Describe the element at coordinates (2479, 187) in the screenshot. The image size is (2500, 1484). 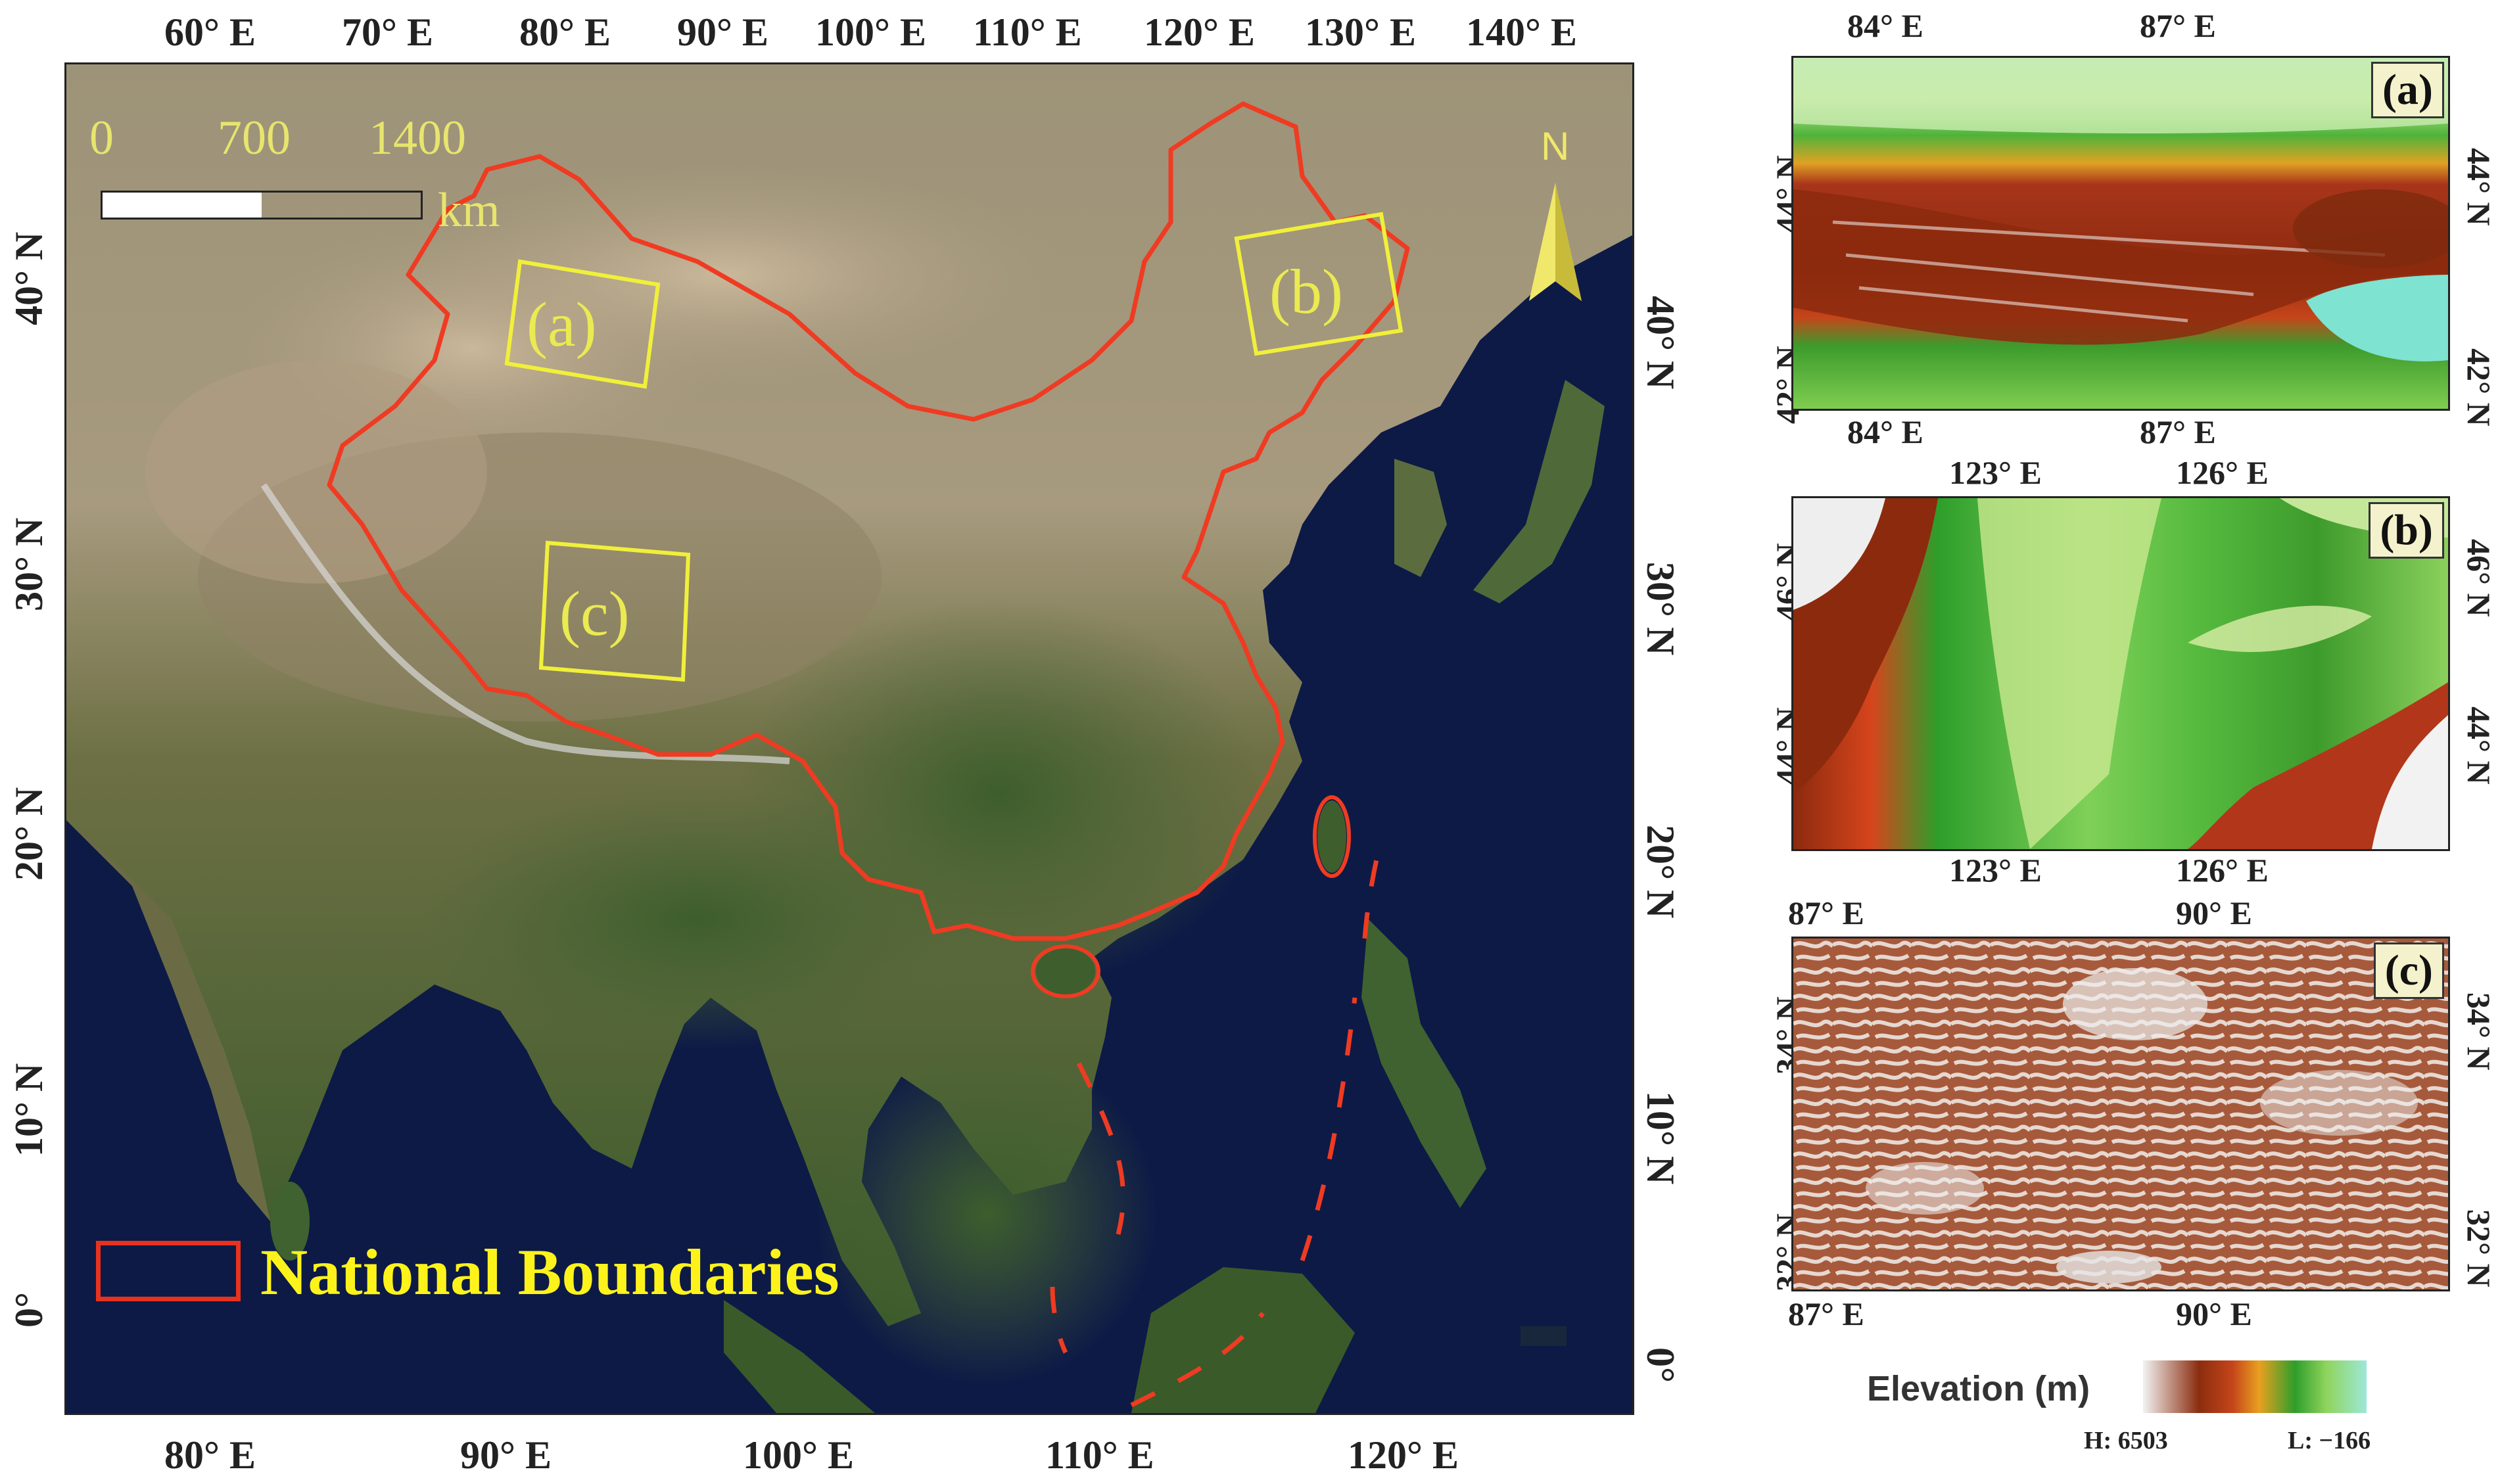
I see `panel-a-right-tick: 44° N` at that location.